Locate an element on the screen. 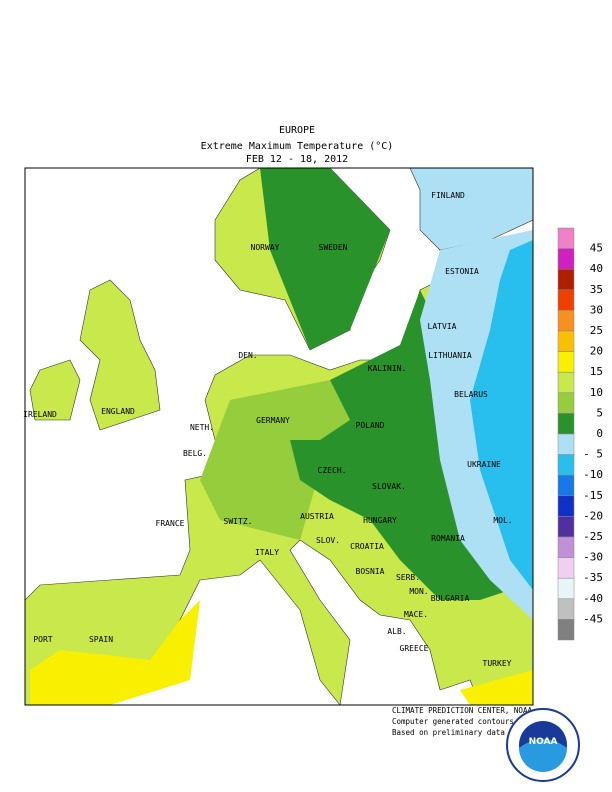 This screenshot has height=792, width=612. legend-label: 45 is located at coordinates (596, 248).